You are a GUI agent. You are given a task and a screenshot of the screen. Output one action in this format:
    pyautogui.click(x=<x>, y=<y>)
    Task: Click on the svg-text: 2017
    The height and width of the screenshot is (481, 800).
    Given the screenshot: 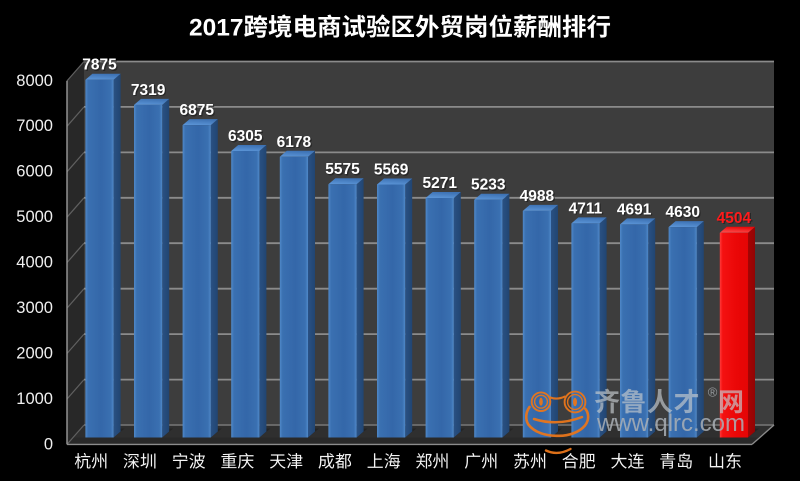 What is the action you would take?
    pyautogui.click(x=216, y=28)
    